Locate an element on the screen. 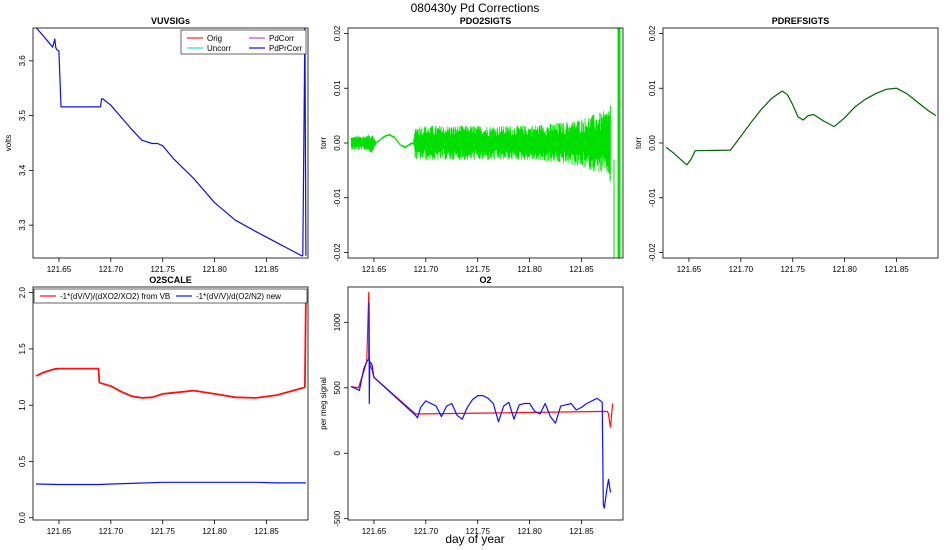 The height and width of the screenshot is (550, 950). y-tick-label: 0 is located at coordinates (337, 452).